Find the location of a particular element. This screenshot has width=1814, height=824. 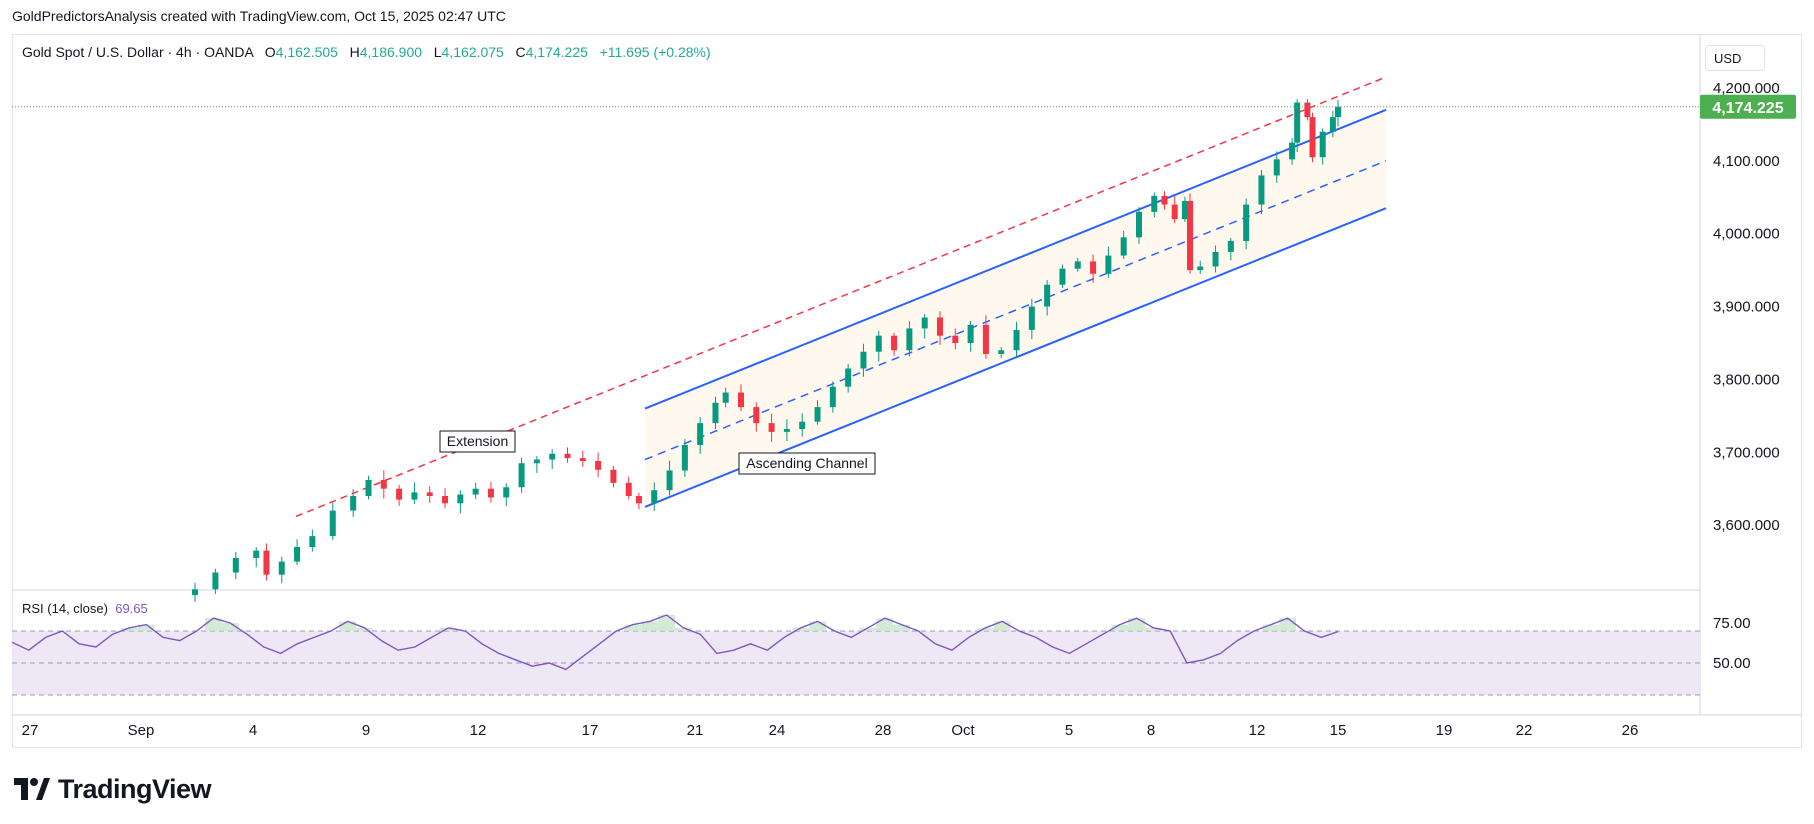

open-value: 4,162.505 is located at coordinates (306, 52).